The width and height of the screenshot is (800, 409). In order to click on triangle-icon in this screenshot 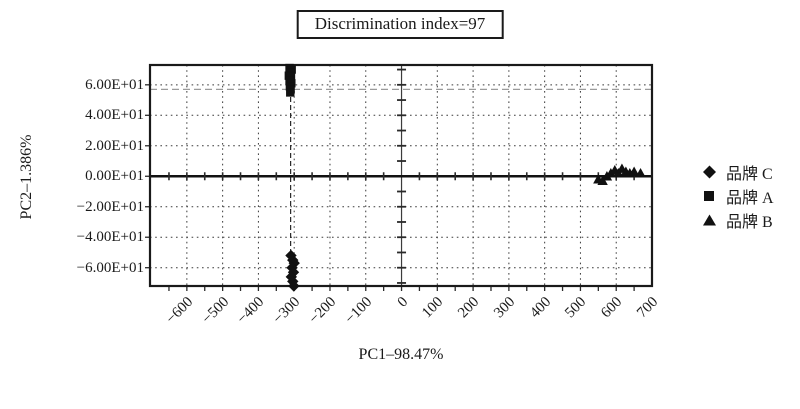, I will do `click(709, 220)`.